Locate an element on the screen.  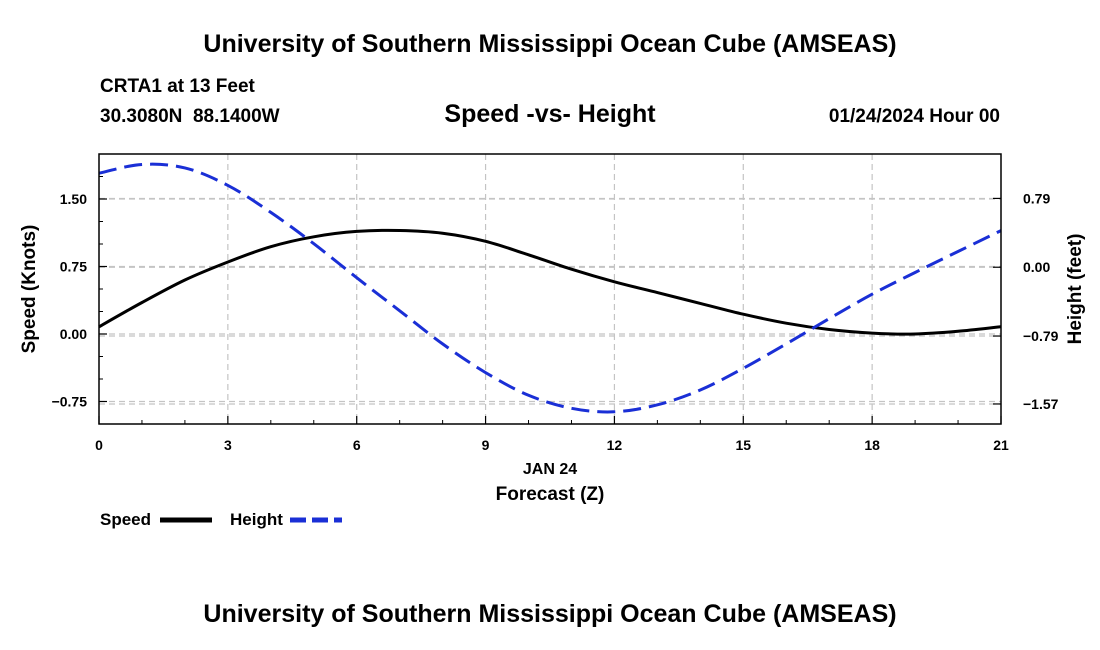
series-line-speed is located at coordinates (550, 282).